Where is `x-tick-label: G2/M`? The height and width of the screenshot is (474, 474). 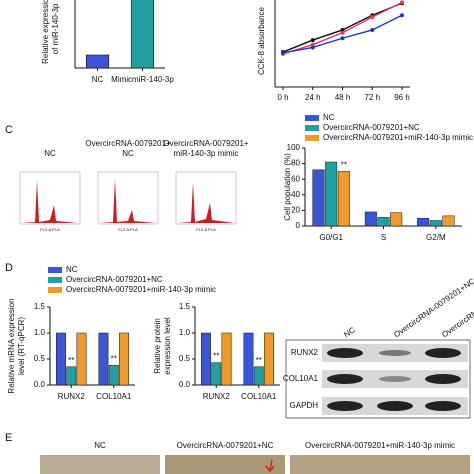
x-tick-label: G2/M is located at coordinates (436, 237).